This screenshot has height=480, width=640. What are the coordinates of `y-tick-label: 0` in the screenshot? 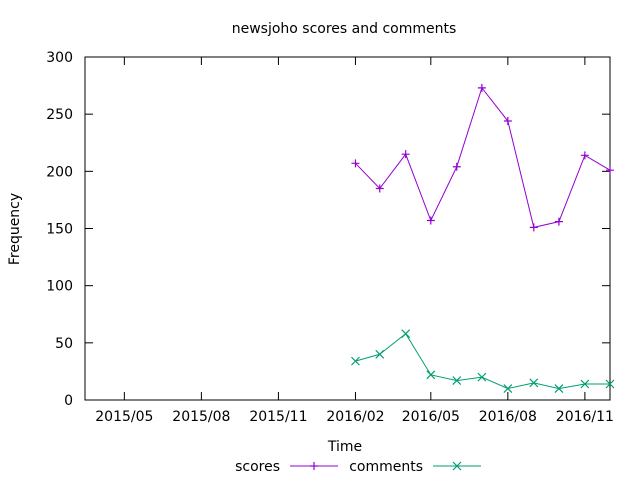 It's located at (68, 401).